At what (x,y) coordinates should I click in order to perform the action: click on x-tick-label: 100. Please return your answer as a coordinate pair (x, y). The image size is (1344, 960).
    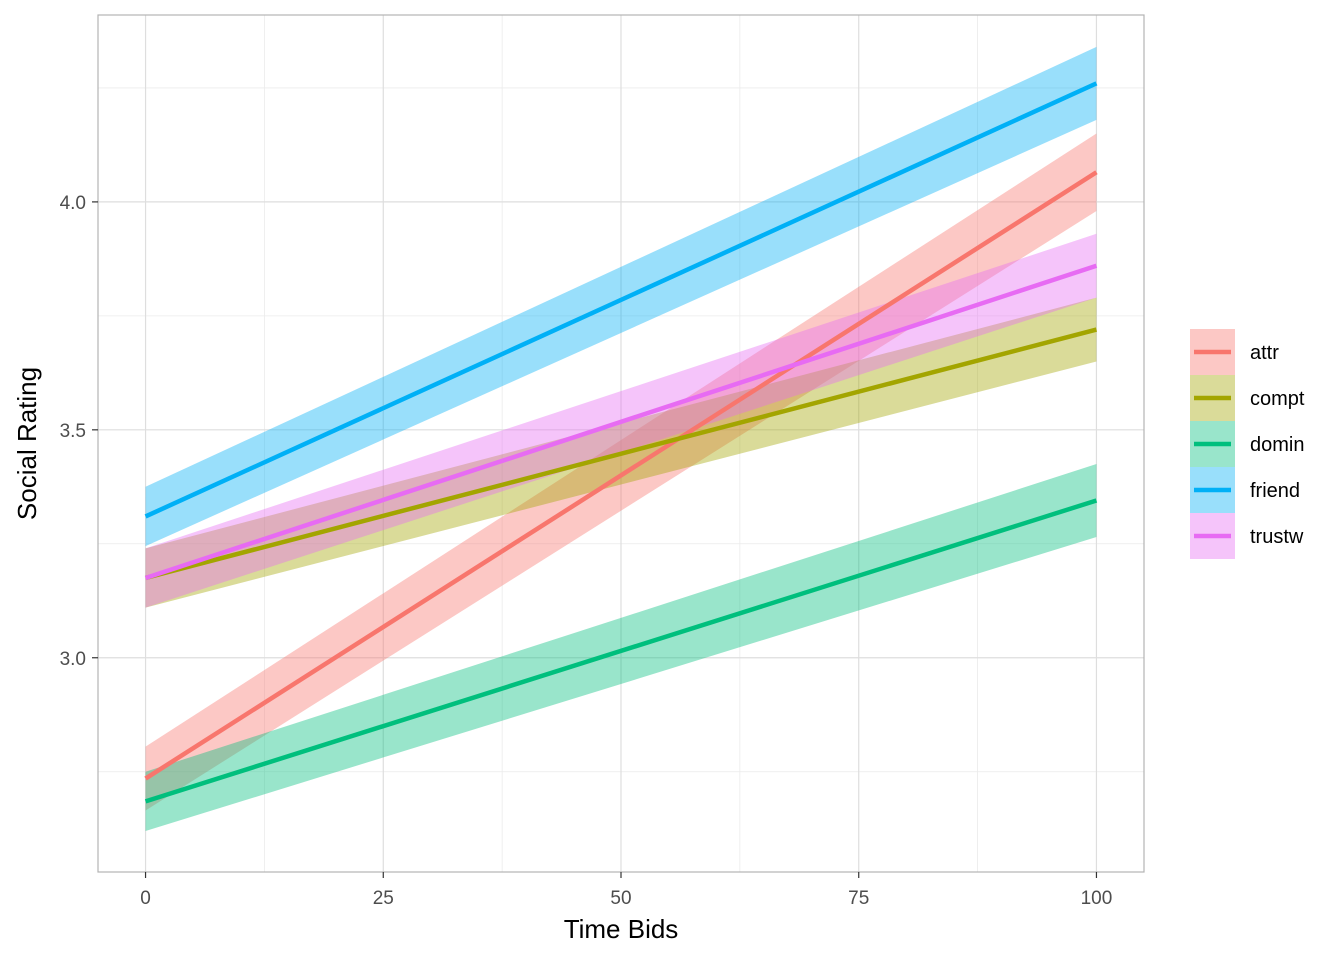
    Looking at the image, I should click on (1097, 898).